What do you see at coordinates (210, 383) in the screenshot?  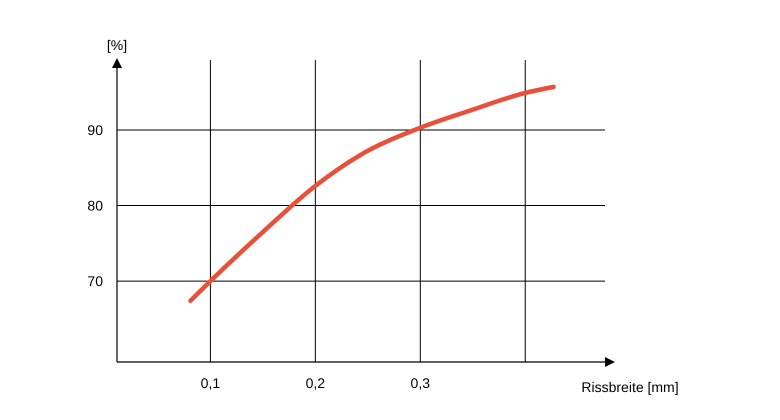 I see `x-tick-label: 0,1` at bounding box center [210, 383].